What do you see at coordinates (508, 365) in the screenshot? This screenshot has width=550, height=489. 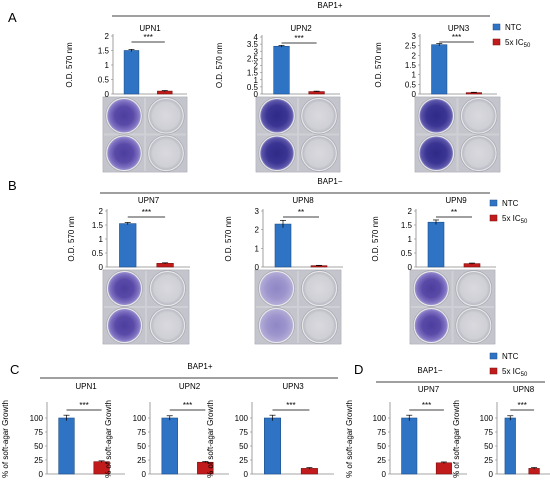 I see `legend-c: NTC 5x IC50` at bounding box center [508, 365].